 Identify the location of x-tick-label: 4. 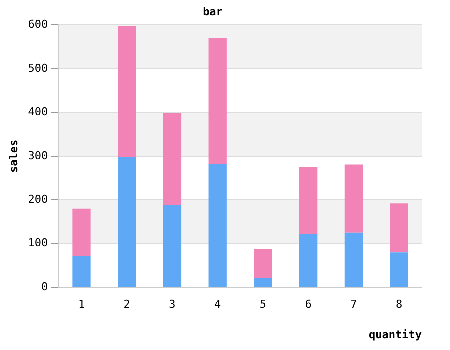
(218, 305).